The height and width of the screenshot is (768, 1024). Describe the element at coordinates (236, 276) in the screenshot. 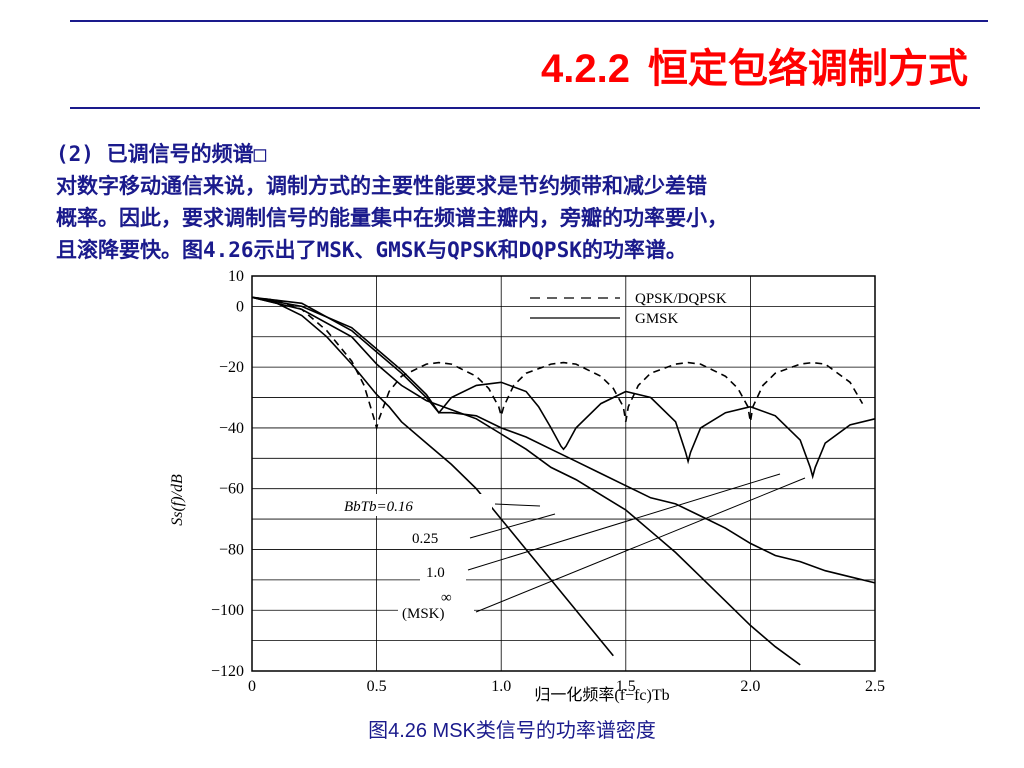

I see `y-tick-label: 10` at that location.